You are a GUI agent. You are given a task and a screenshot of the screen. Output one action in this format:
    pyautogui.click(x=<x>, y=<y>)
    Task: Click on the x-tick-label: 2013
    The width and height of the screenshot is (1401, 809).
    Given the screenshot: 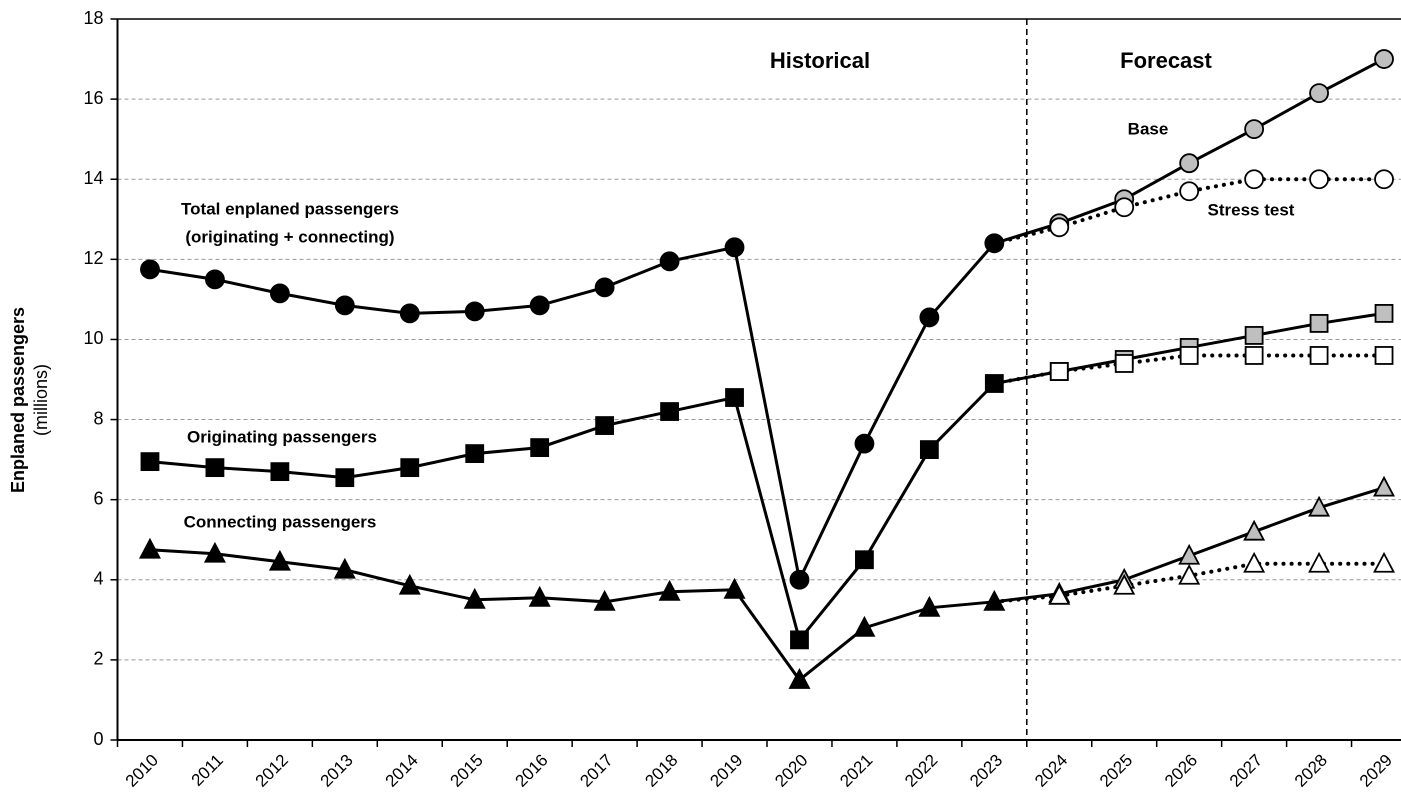 What is the action you would take?
    pyautogui.click(x=337, y=771)
    